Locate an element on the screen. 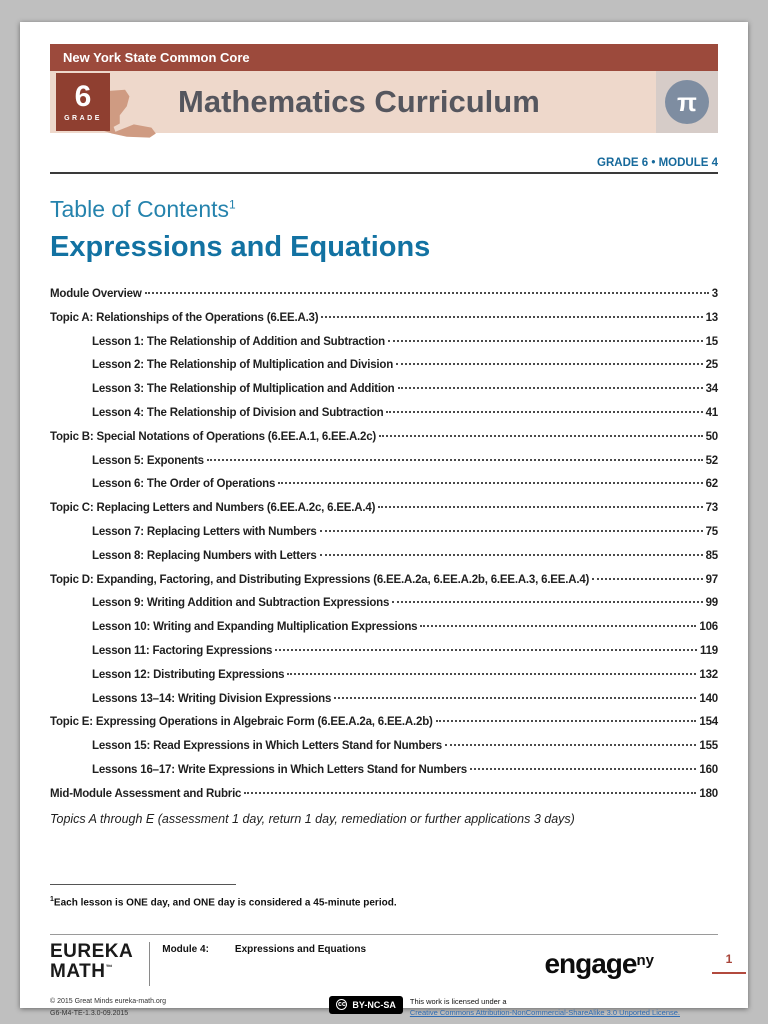 The image size is (768, 1024). grade-badge-square: 6 GRADE is located at coordinates (83, 102).